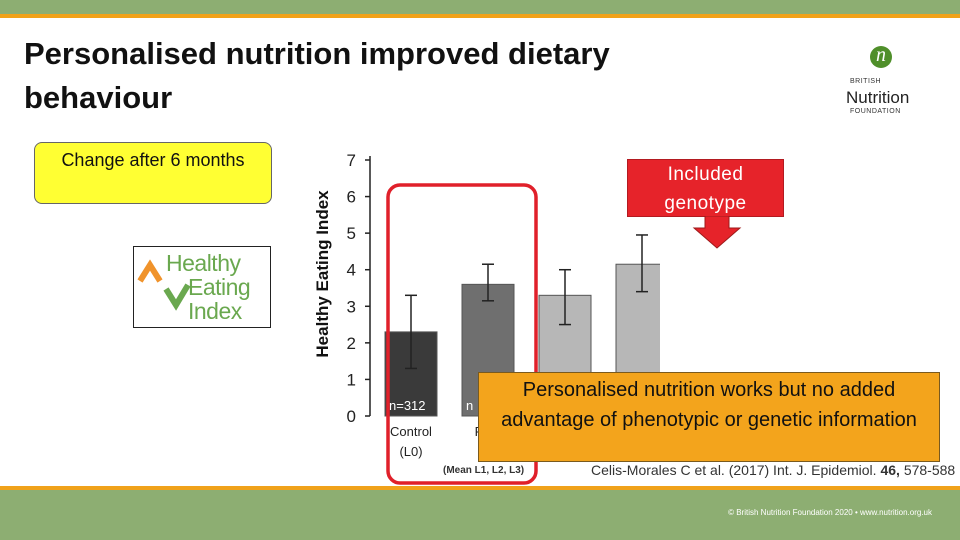 Image resolution: width=960 pixels, height=540 pixels. Describe the element at coordinates (462, 334) in the screenshot. I see `highlight-box` at that location.